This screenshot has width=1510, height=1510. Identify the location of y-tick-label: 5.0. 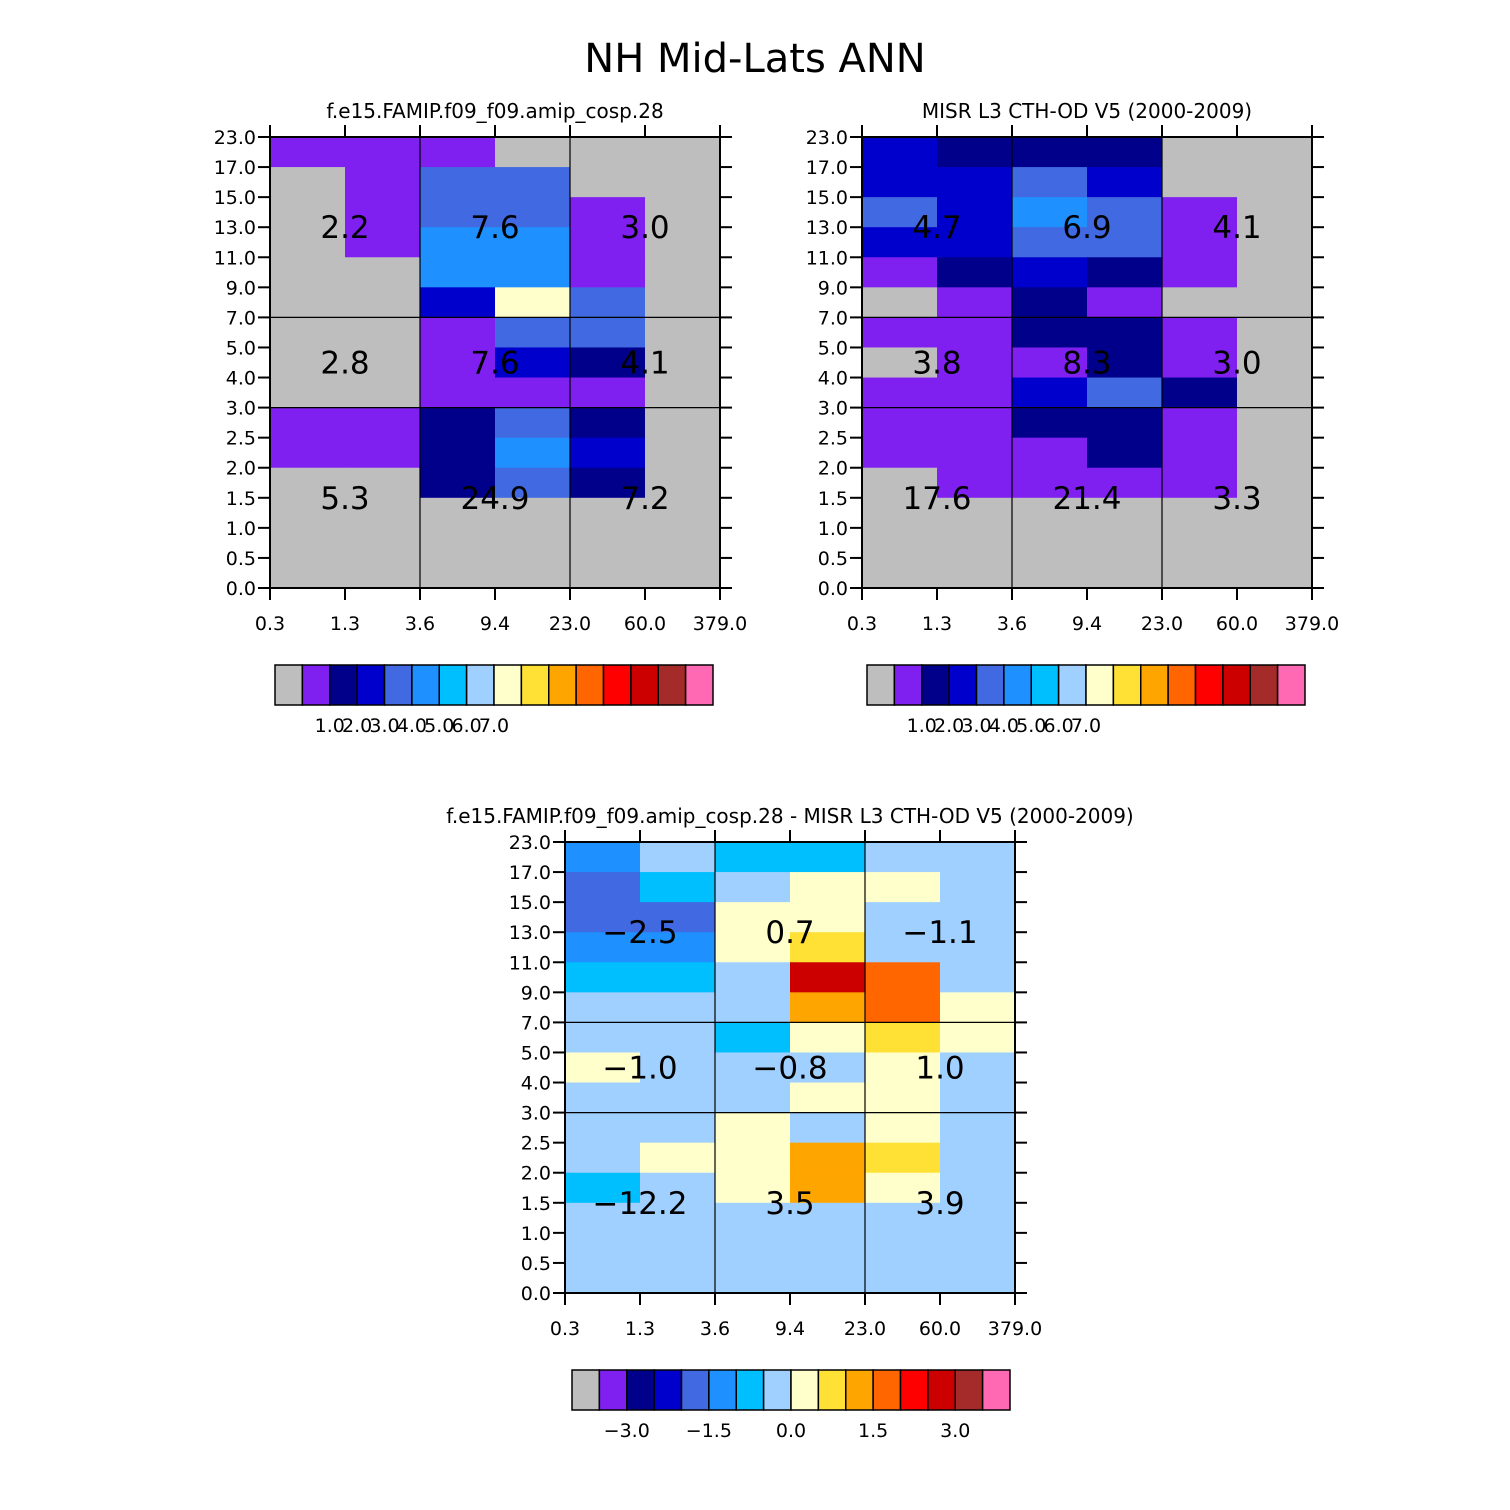
(833, 348).